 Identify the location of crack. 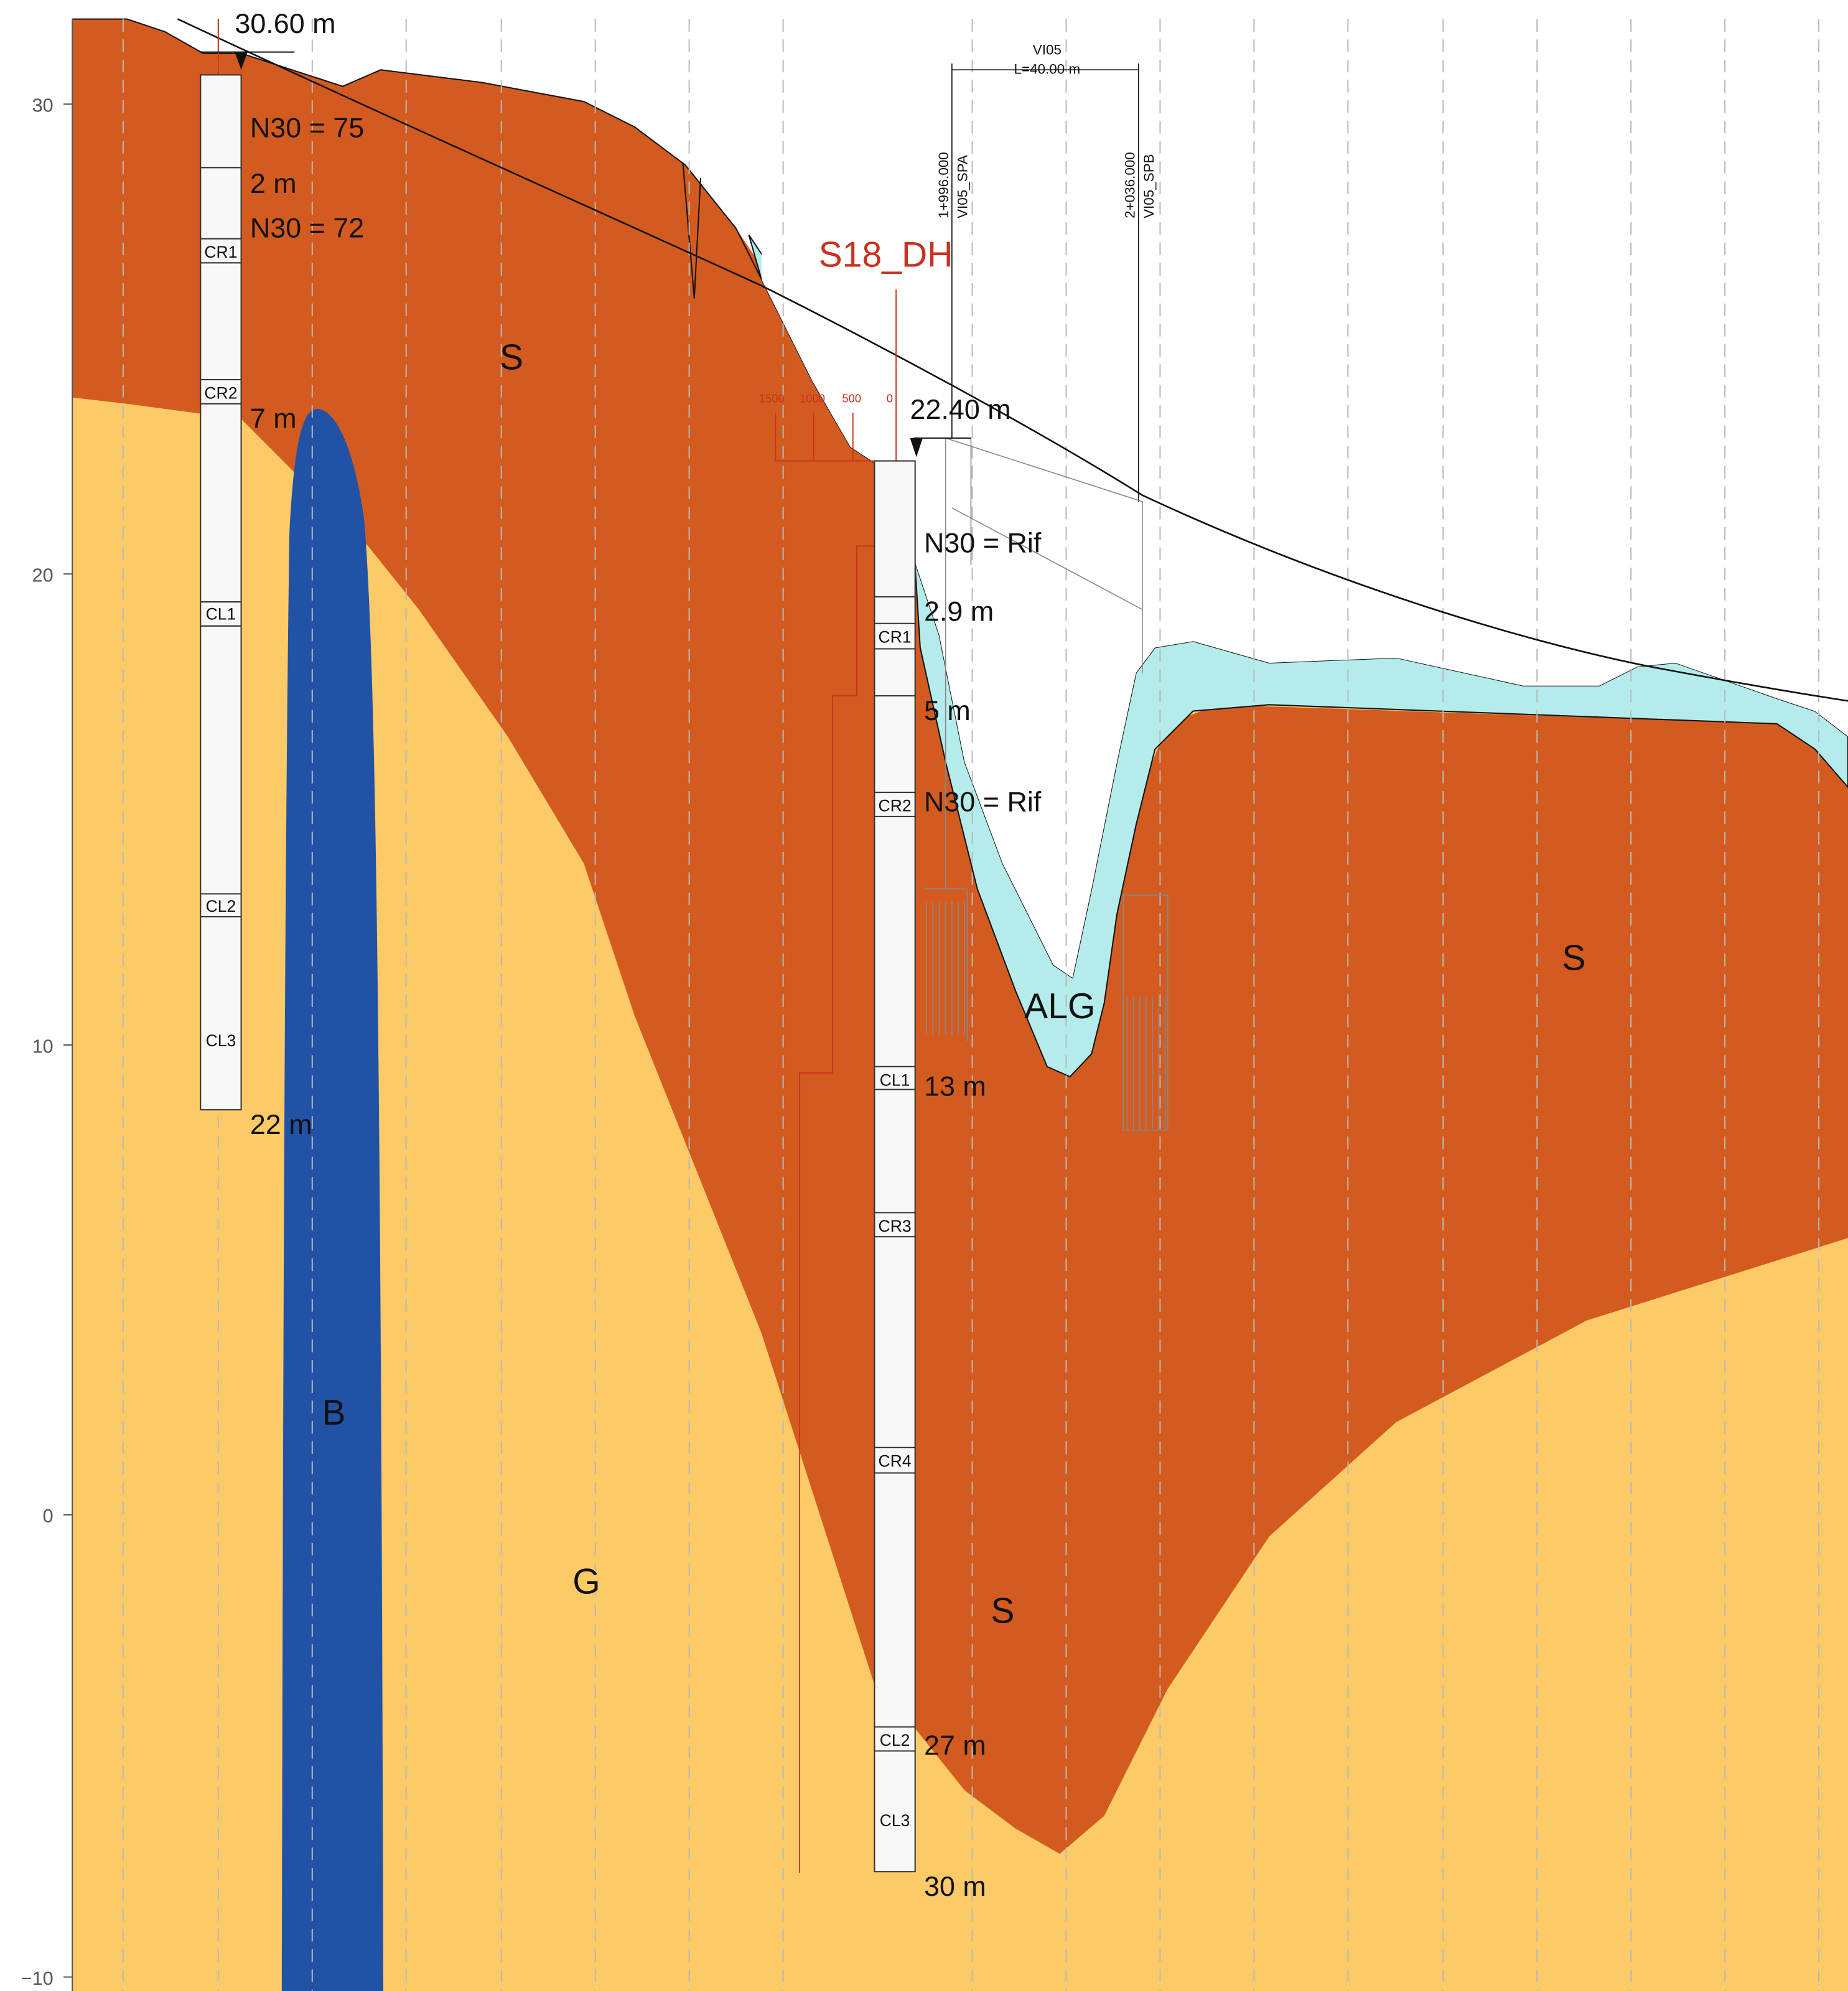
(692, 230).